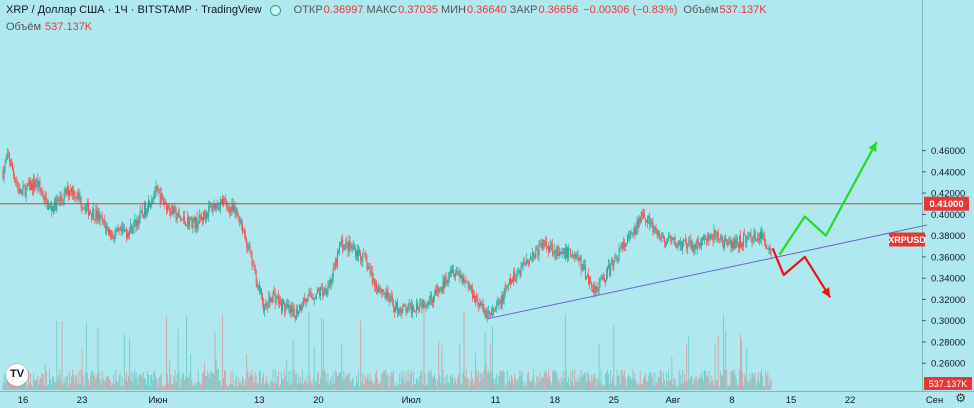 Image resolution: width=974 pixels, height=408 pixels. Describe the element at coordinates (49, 27) in the screenshot. I see `volume-indicator: Объём 537.137K` at that location.